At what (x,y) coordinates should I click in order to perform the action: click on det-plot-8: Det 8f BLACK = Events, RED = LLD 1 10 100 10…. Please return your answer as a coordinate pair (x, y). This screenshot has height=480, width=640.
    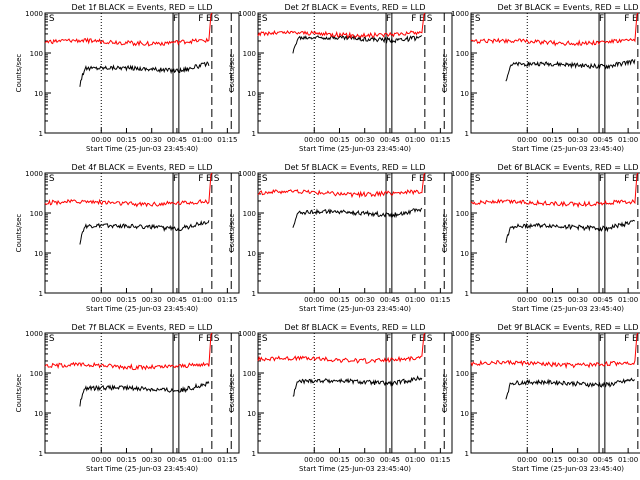
    Looking at the image, I should click on (340, 398).